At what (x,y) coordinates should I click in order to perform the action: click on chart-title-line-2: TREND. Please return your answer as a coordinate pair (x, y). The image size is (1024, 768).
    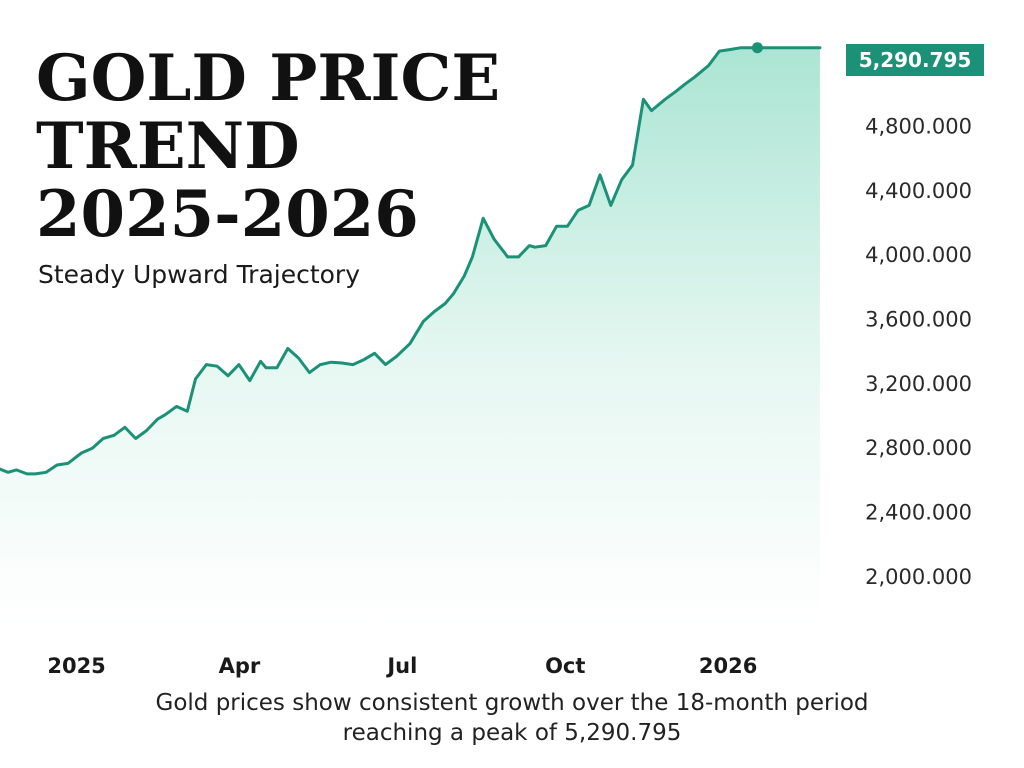
    Looking at the image, I should click on (168, 146).